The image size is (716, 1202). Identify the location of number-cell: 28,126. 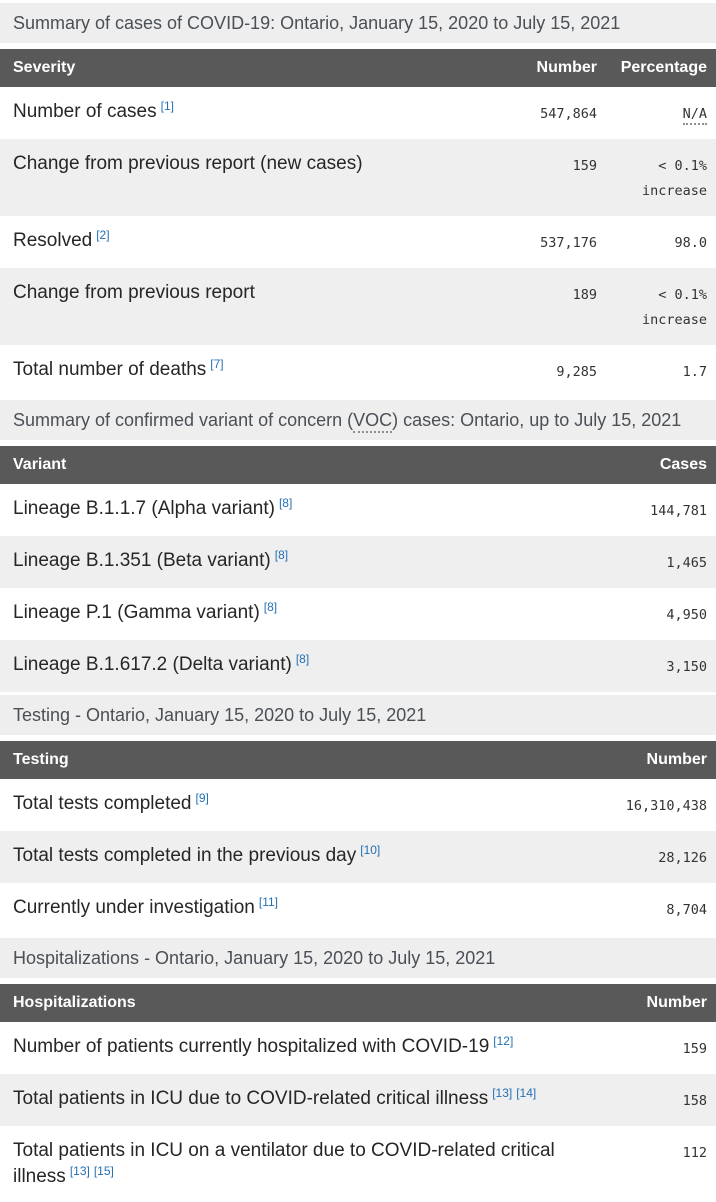
(682, 858).